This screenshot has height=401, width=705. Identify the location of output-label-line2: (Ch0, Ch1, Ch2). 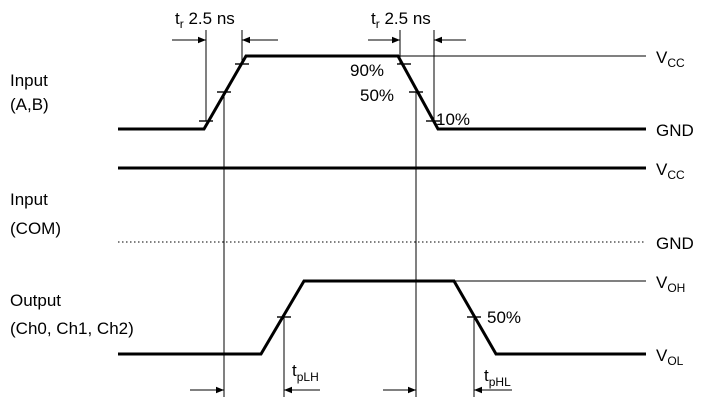
(72, 328).